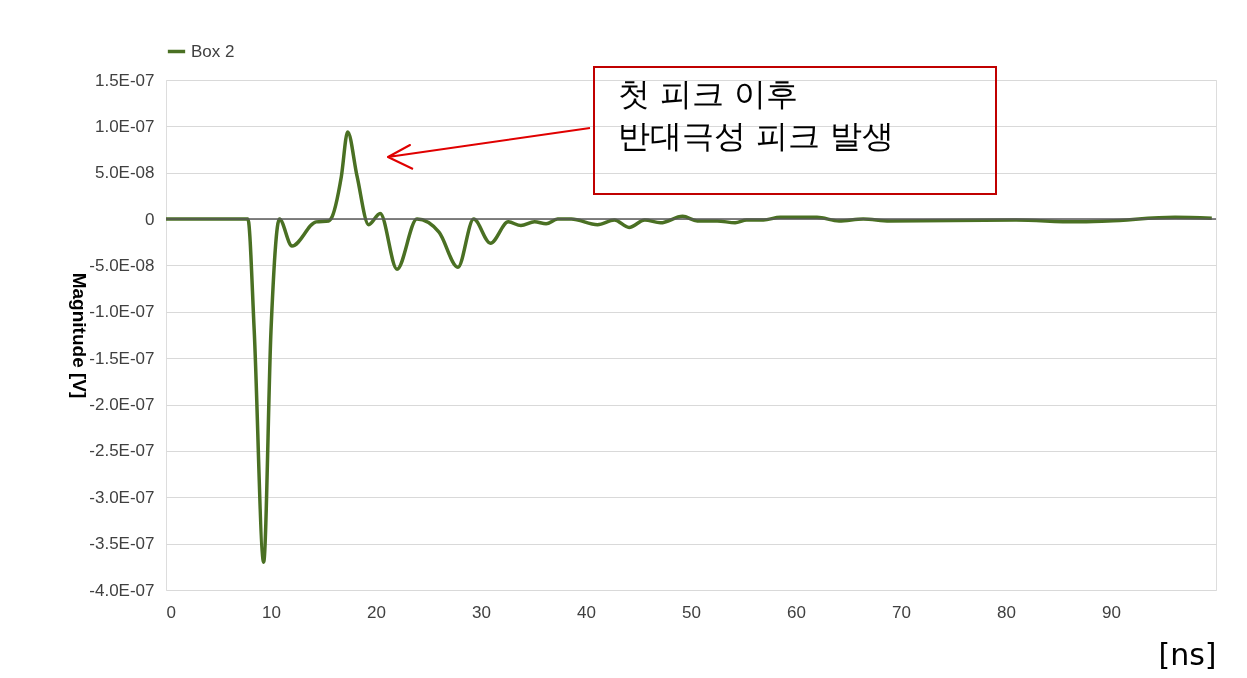 This screenshot has height=678, width=1247. I want to click on y-tick-label: 1.0E-07, so click(124, 126).